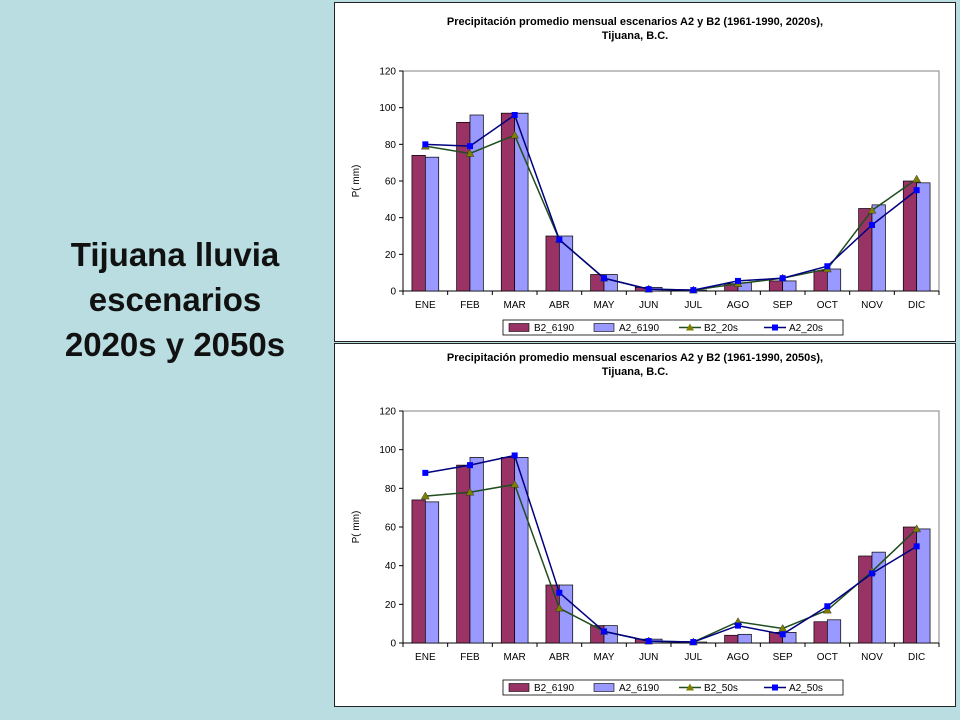 Image resolution: width=960 pixels, height=720 pixels. What do you see at coordinates (693, 305) in the screenshot?
I see `x-tick-label: JUL` at bounding box center [693, 305].